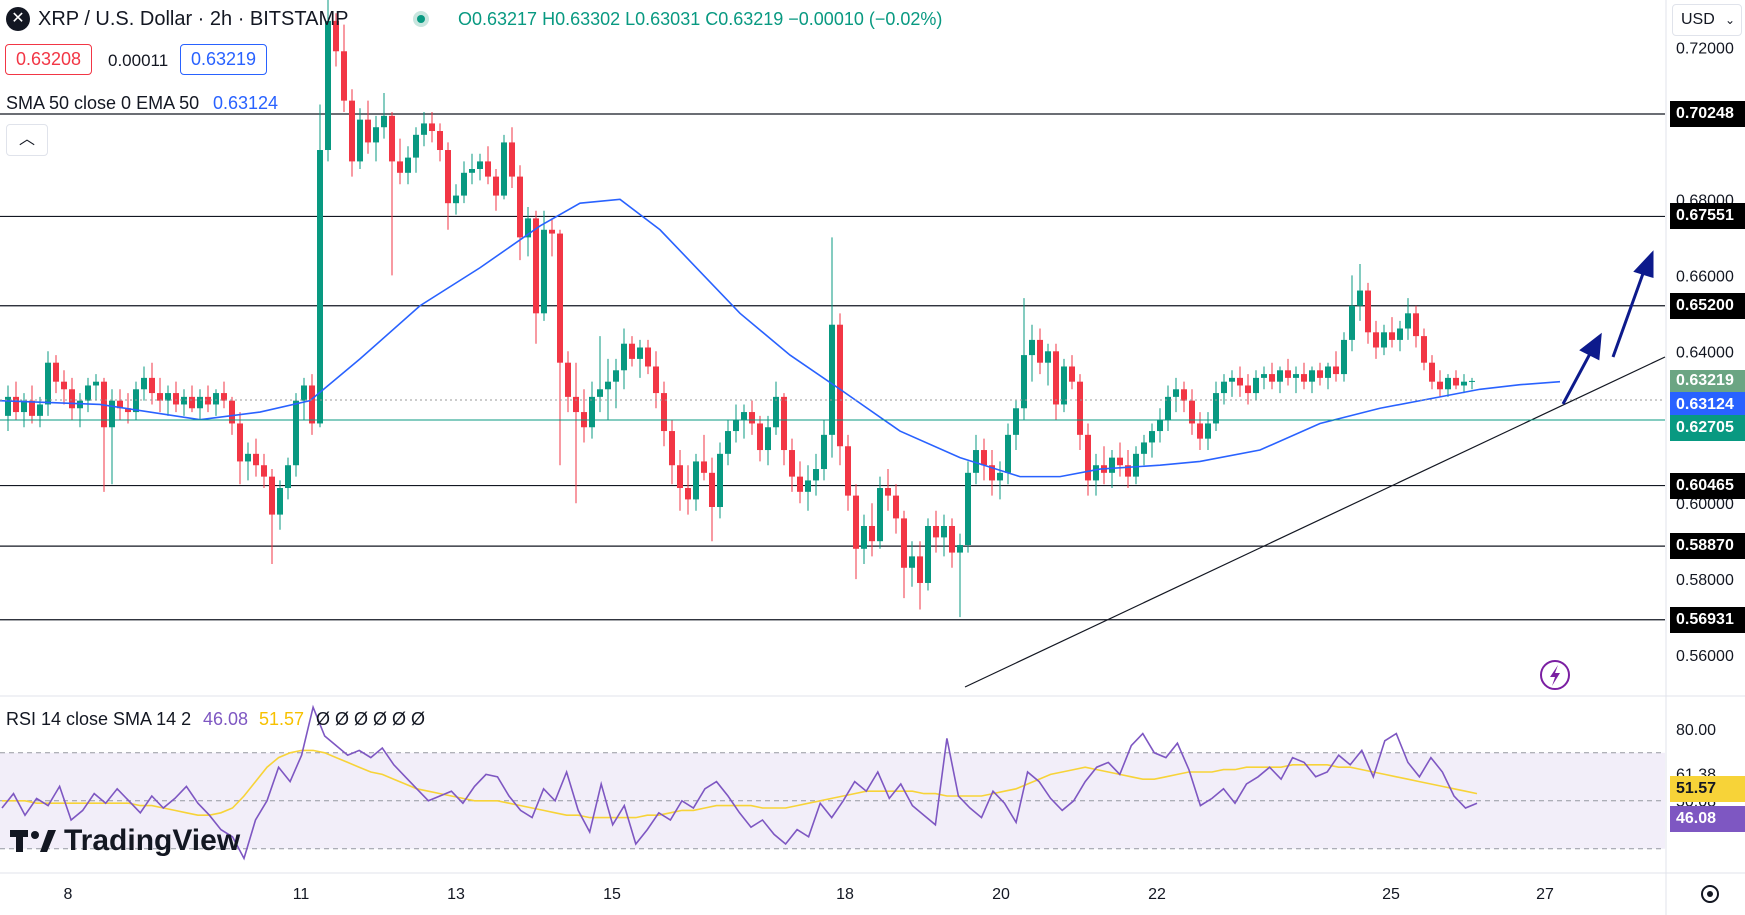 The height and width of the screenshot is (915, 1745). Describe the element at coordinates (1707, 546) in the screenshot. I see `level-tag: 0.58870` at that location.